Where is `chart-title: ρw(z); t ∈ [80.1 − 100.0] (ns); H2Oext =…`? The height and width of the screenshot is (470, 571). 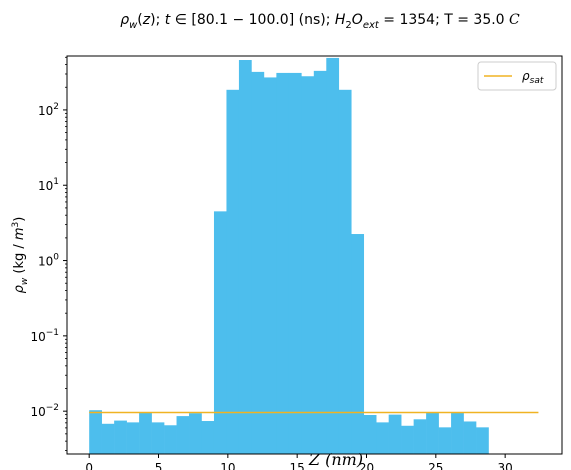
chart-title: ρw(z); t ∈ [80.1 − 100.0] (ns); H2Oext =… is located at coordinates (320, 21).